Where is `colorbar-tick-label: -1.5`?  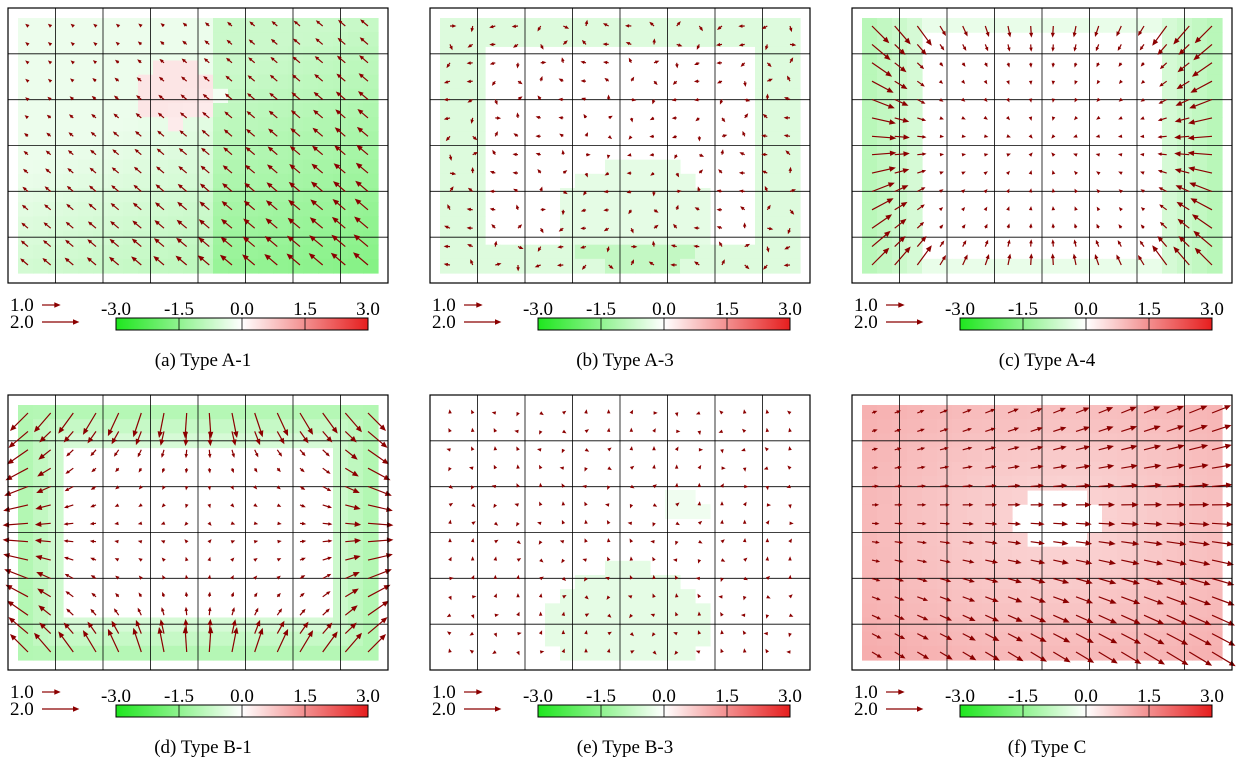 colorbar-tick-label: -1.5 is located at coordinates (179, 309).